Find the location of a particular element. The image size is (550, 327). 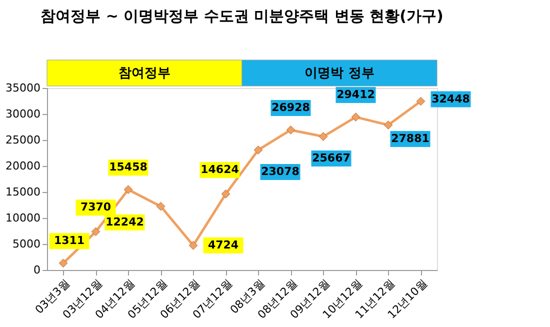

data-label: 4724 is located at coordinates (223, 245).